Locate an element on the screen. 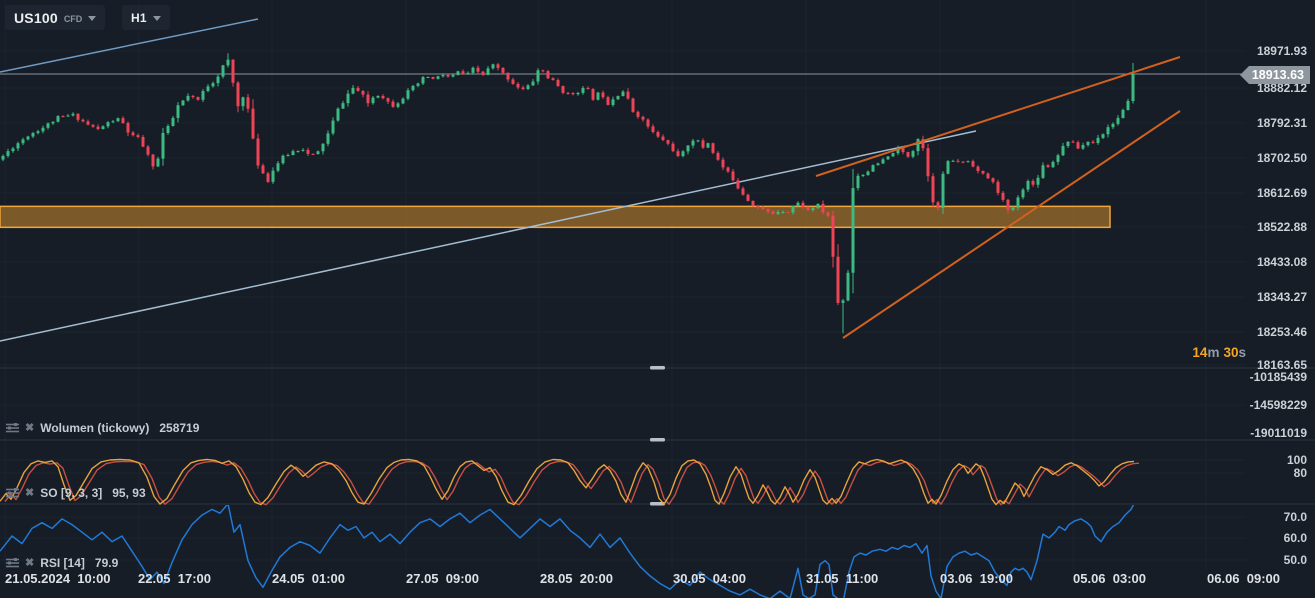  instrument-type-label: CFD is located at coordinates (73, 19).